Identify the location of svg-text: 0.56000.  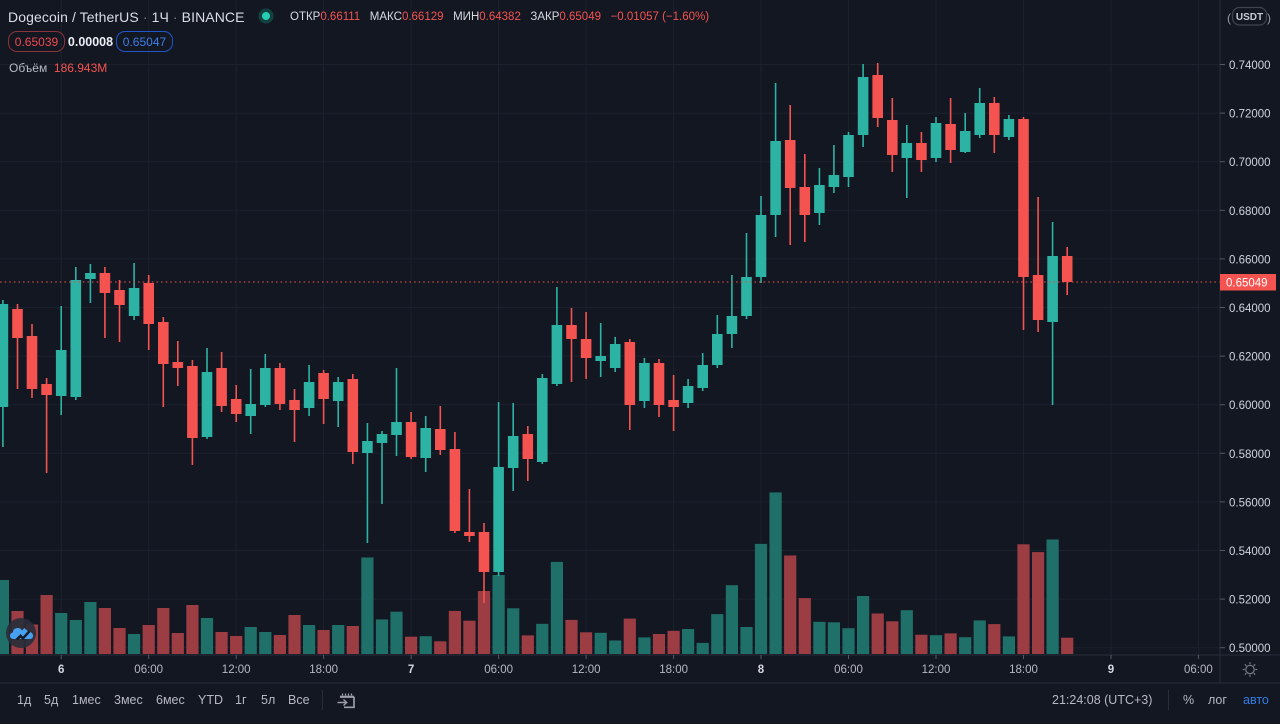
(1250, 503).